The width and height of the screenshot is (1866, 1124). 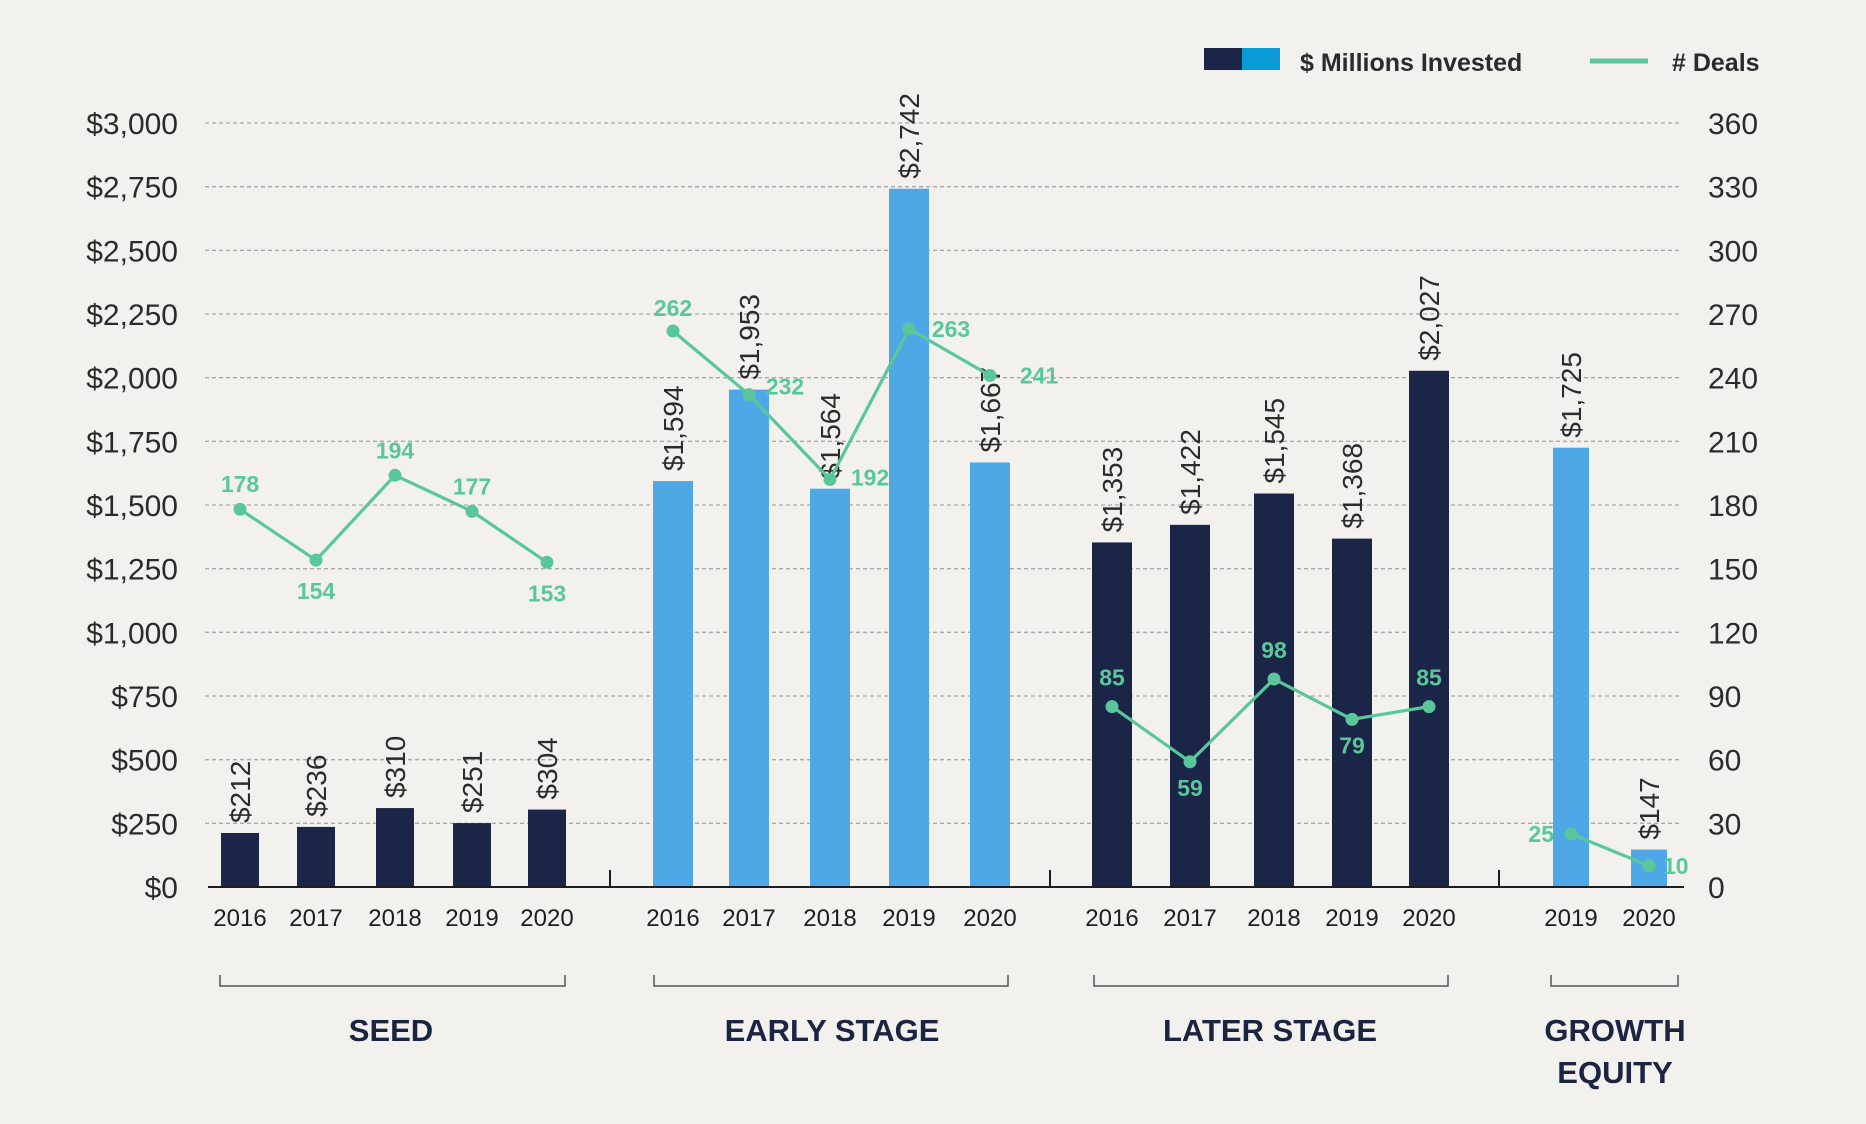 I want to click on deals-value-label: 177, so click(x=472, y=486).